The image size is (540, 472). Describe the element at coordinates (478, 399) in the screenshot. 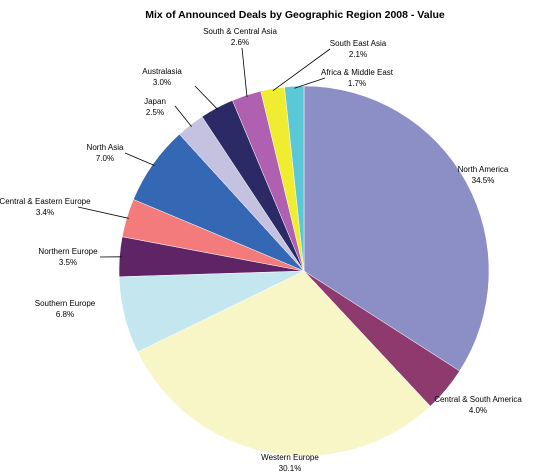

I see `slice-label: Central & South America` at that location.